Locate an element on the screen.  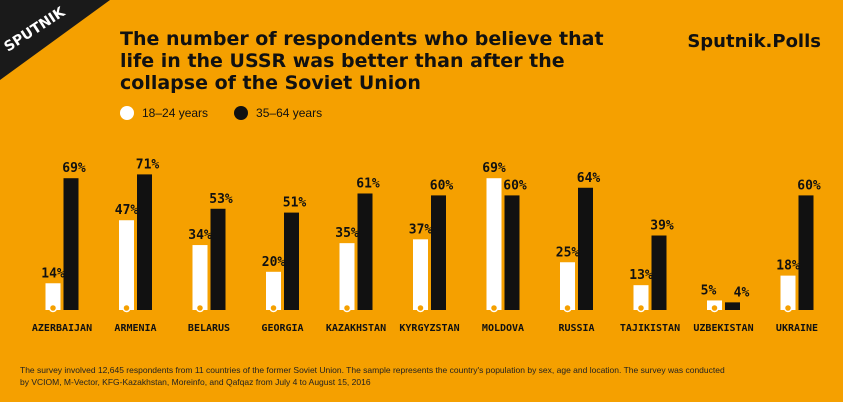
bar-group-ukraine: 18% 60% UKRAINE is located at coordinates (798, 256).